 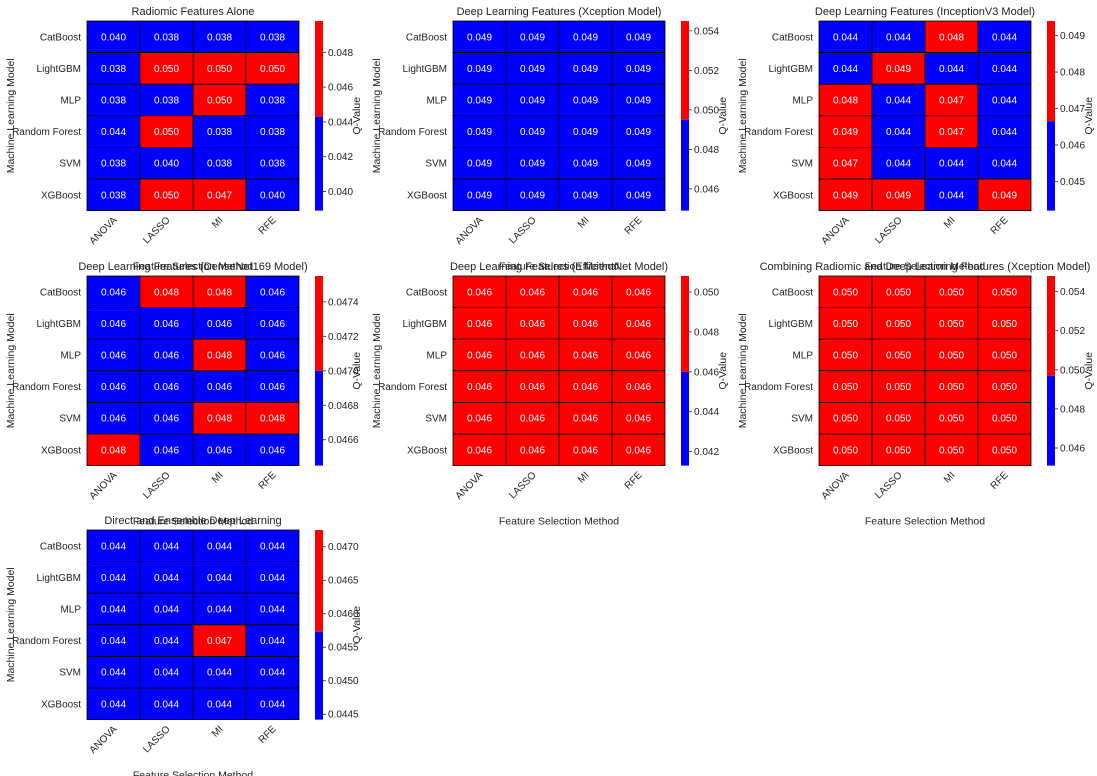 What do you see at coordinates (791, 69) in the screenshot?
I see `y-tick-label: LightGBM` at bounding box center [791, 69].